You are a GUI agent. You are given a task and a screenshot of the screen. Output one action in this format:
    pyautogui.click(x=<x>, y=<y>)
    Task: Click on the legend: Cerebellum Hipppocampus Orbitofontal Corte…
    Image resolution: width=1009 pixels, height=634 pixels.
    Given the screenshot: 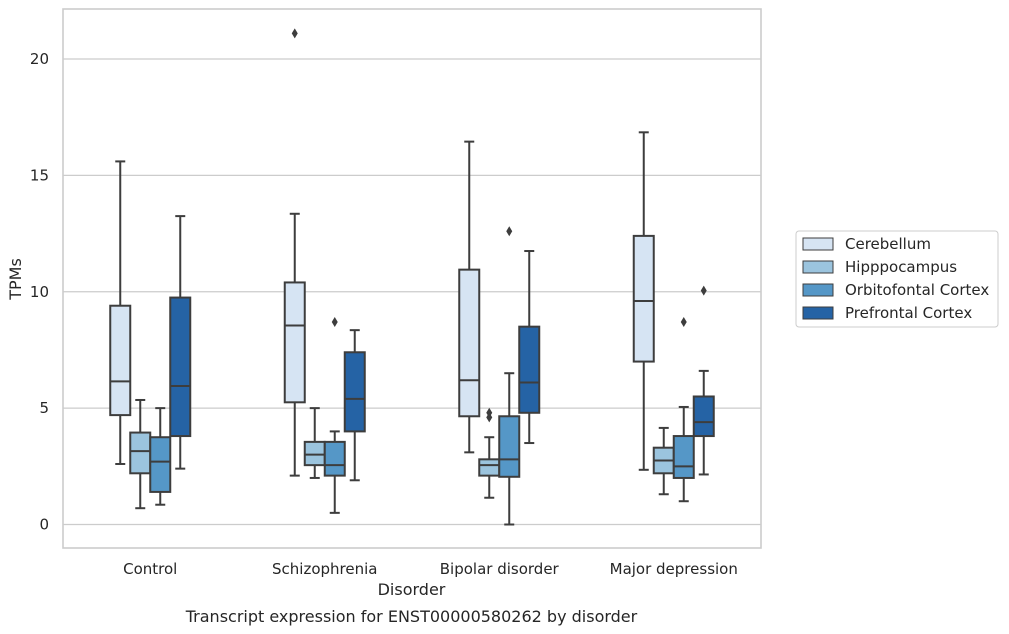 What is the action you would take?
    pyautogui.click(x=897, y=279)
    